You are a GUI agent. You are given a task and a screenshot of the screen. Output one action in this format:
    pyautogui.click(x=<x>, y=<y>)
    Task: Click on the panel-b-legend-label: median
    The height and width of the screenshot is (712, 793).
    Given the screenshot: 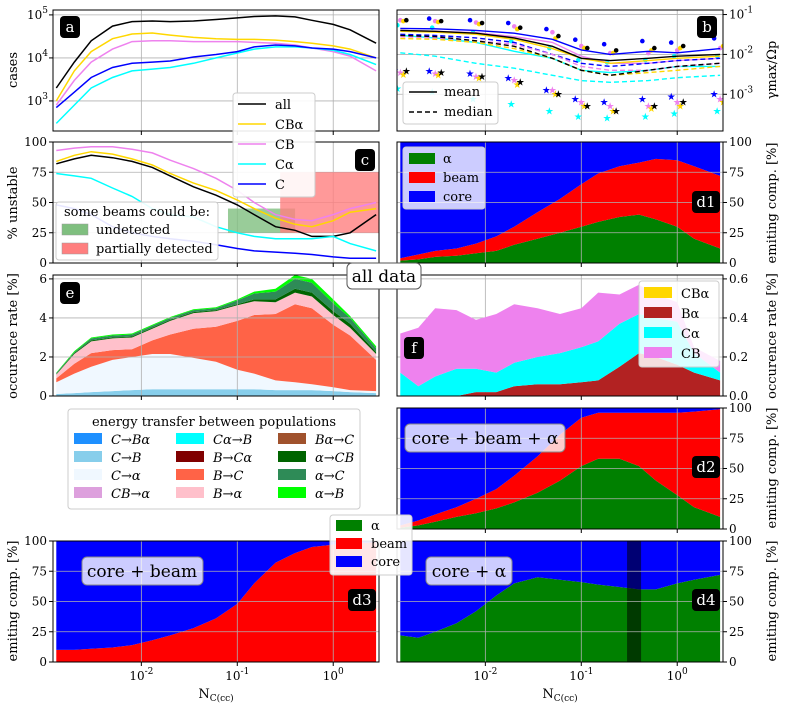 What is the action you would take?
    pyautogui.click(x=468, y=112)
    